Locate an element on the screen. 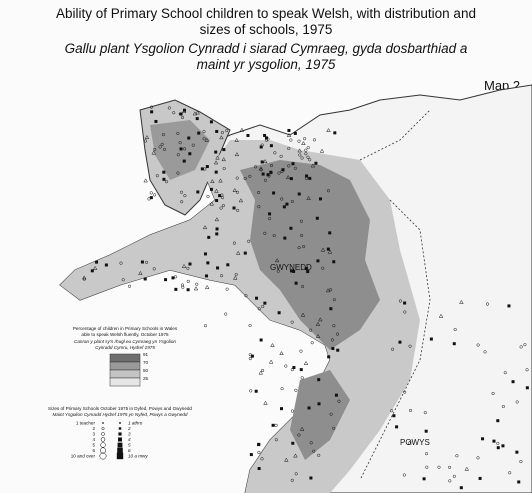 This screenshot has width=532, height=493. subtitle: maint yr ysgolion, 1975 is located at coordinates (266, 64).